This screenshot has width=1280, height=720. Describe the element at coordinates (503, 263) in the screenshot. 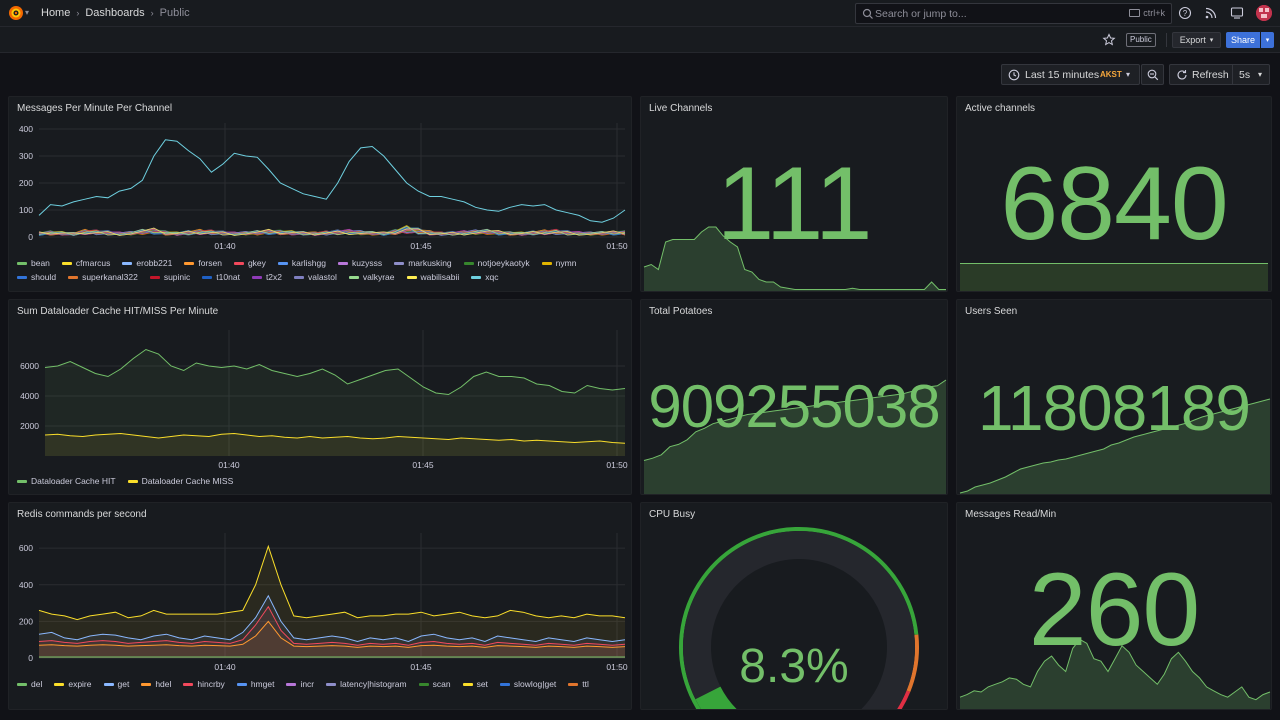

I see `legend-label: notjoeykaotyk` at that location.